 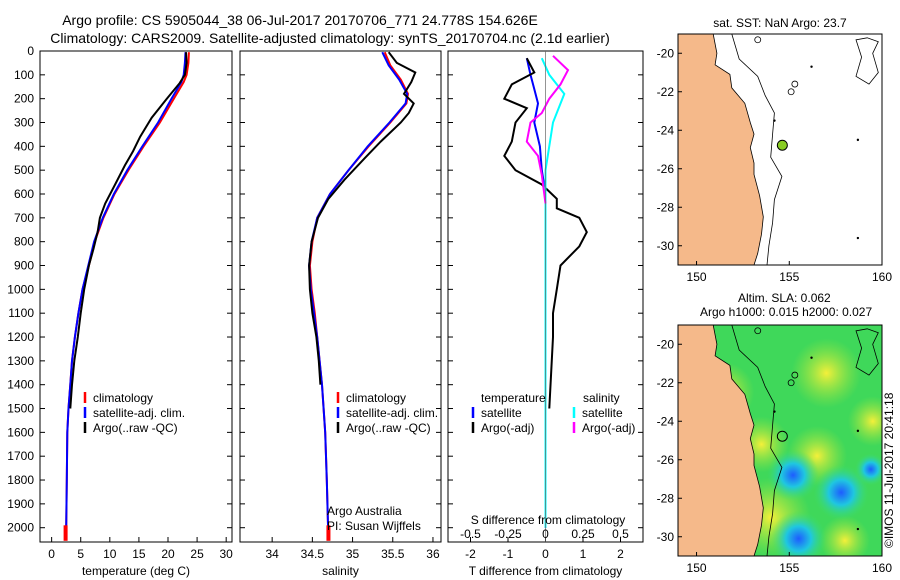 What do you see at coordinates (666, 344) in the screenshot?
I see `y-tick-label: -20` at bounding box center [666, 344].